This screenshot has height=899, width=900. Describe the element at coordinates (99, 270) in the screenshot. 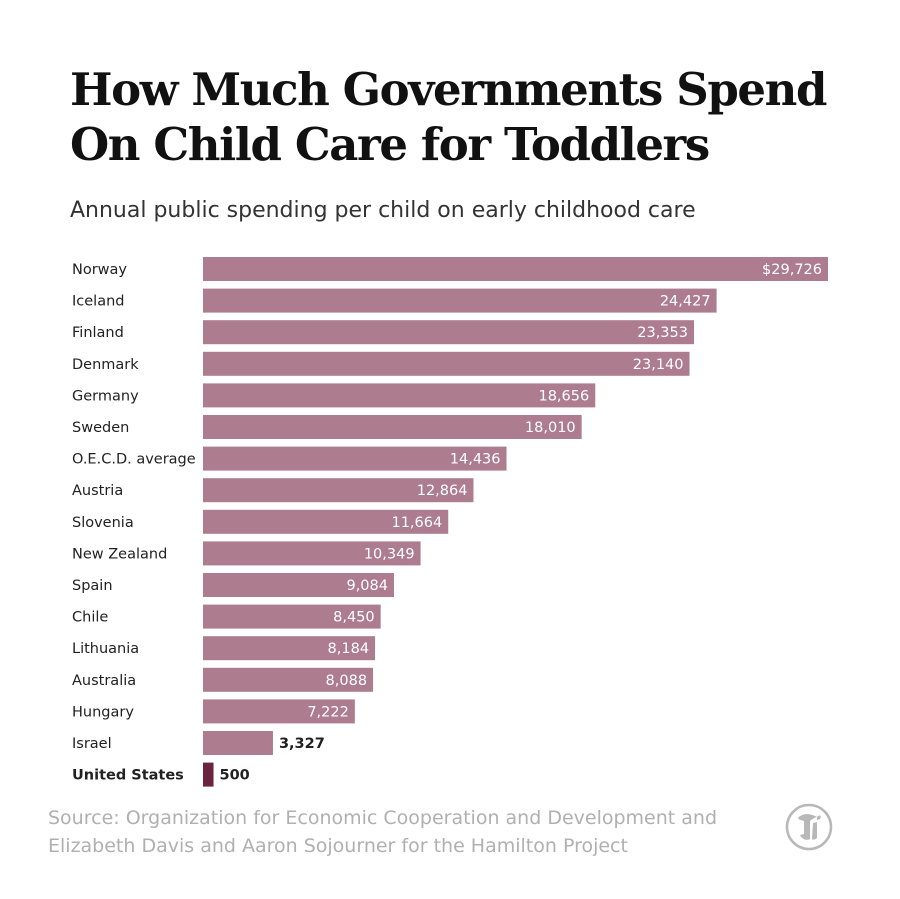

I see `category-label-norway: Norway` at that location.